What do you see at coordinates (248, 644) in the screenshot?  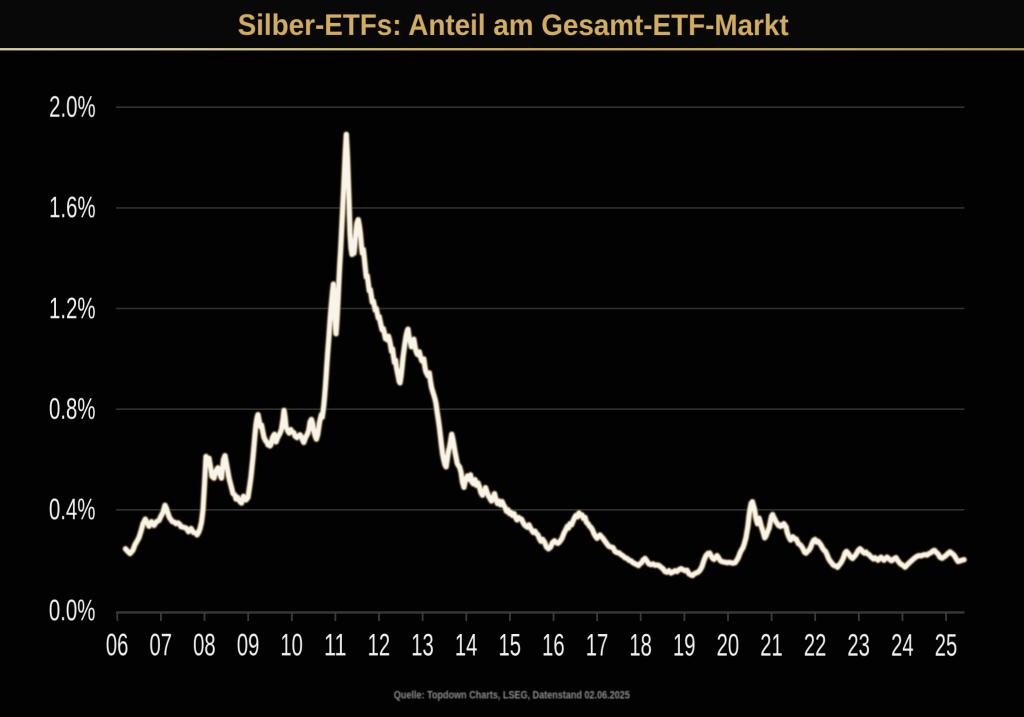 I see `svg-text: 09` at bounding box center [248, 644].